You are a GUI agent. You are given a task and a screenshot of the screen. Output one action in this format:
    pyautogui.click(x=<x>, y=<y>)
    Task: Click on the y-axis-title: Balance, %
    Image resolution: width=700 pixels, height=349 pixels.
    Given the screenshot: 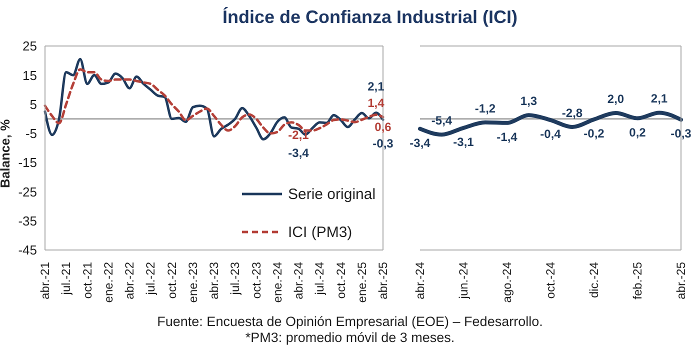 What is the action you would take?
    pyautogui.click(x=6, y=153)
    